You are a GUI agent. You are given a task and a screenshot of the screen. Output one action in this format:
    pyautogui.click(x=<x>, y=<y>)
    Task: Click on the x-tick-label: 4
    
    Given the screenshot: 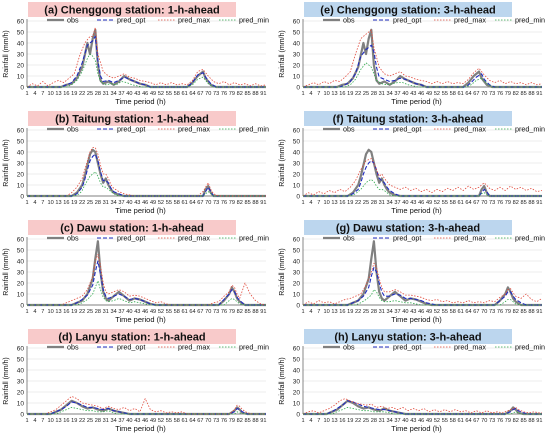 What is the action you would take?
    pyautogui.click(x=310, y=203)
    